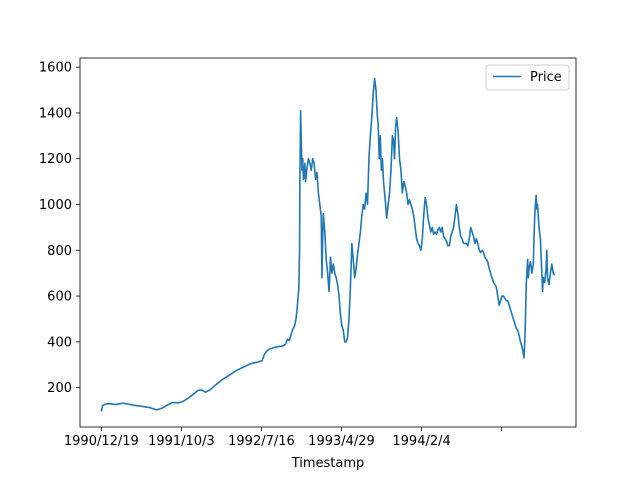  I want to click on legend-box, so click(527, 77).